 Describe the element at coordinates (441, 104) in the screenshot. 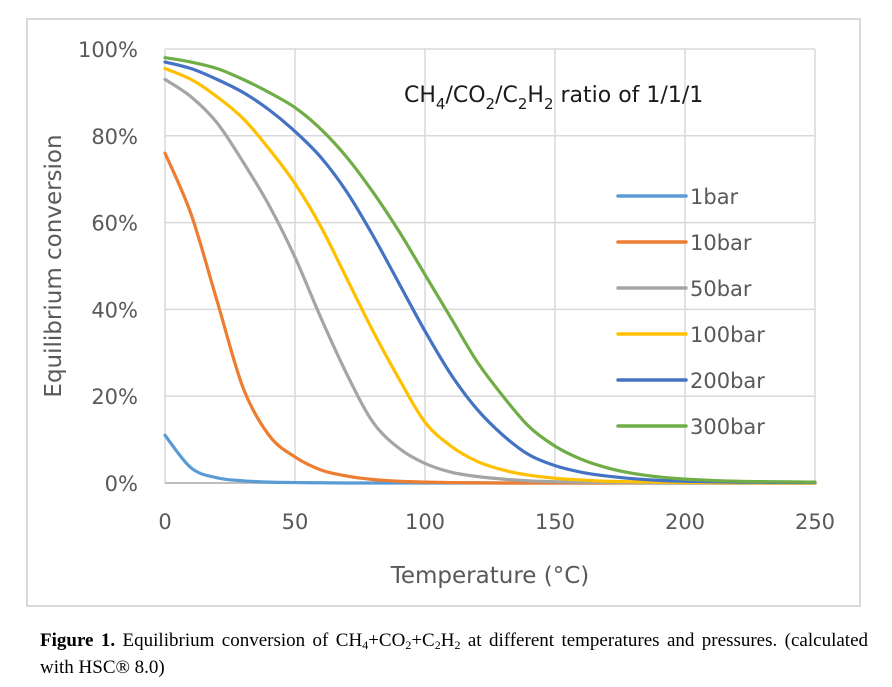

I see `annotation-part: 4` at that location.